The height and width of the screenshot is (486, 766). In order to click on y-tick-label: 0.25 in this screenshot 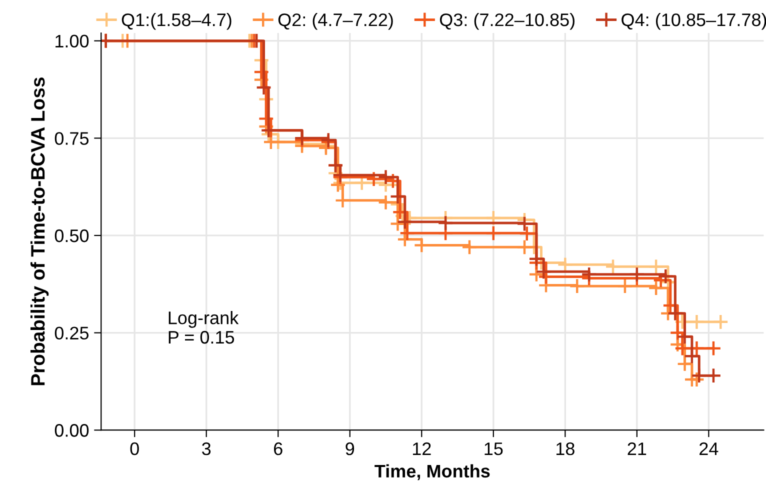, I will do `click(71, 333)`.